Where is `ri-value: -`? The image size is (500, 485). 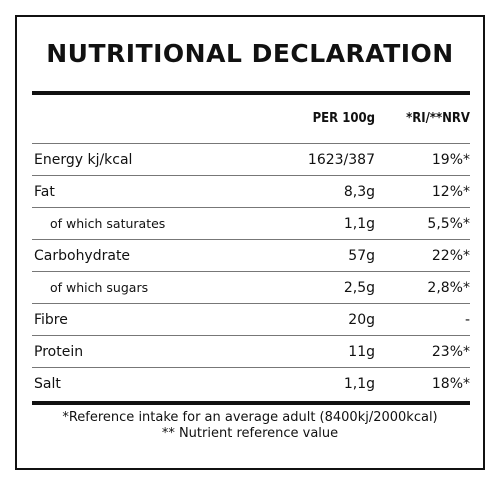 ri-value: - is located at coordinates (467, 320).